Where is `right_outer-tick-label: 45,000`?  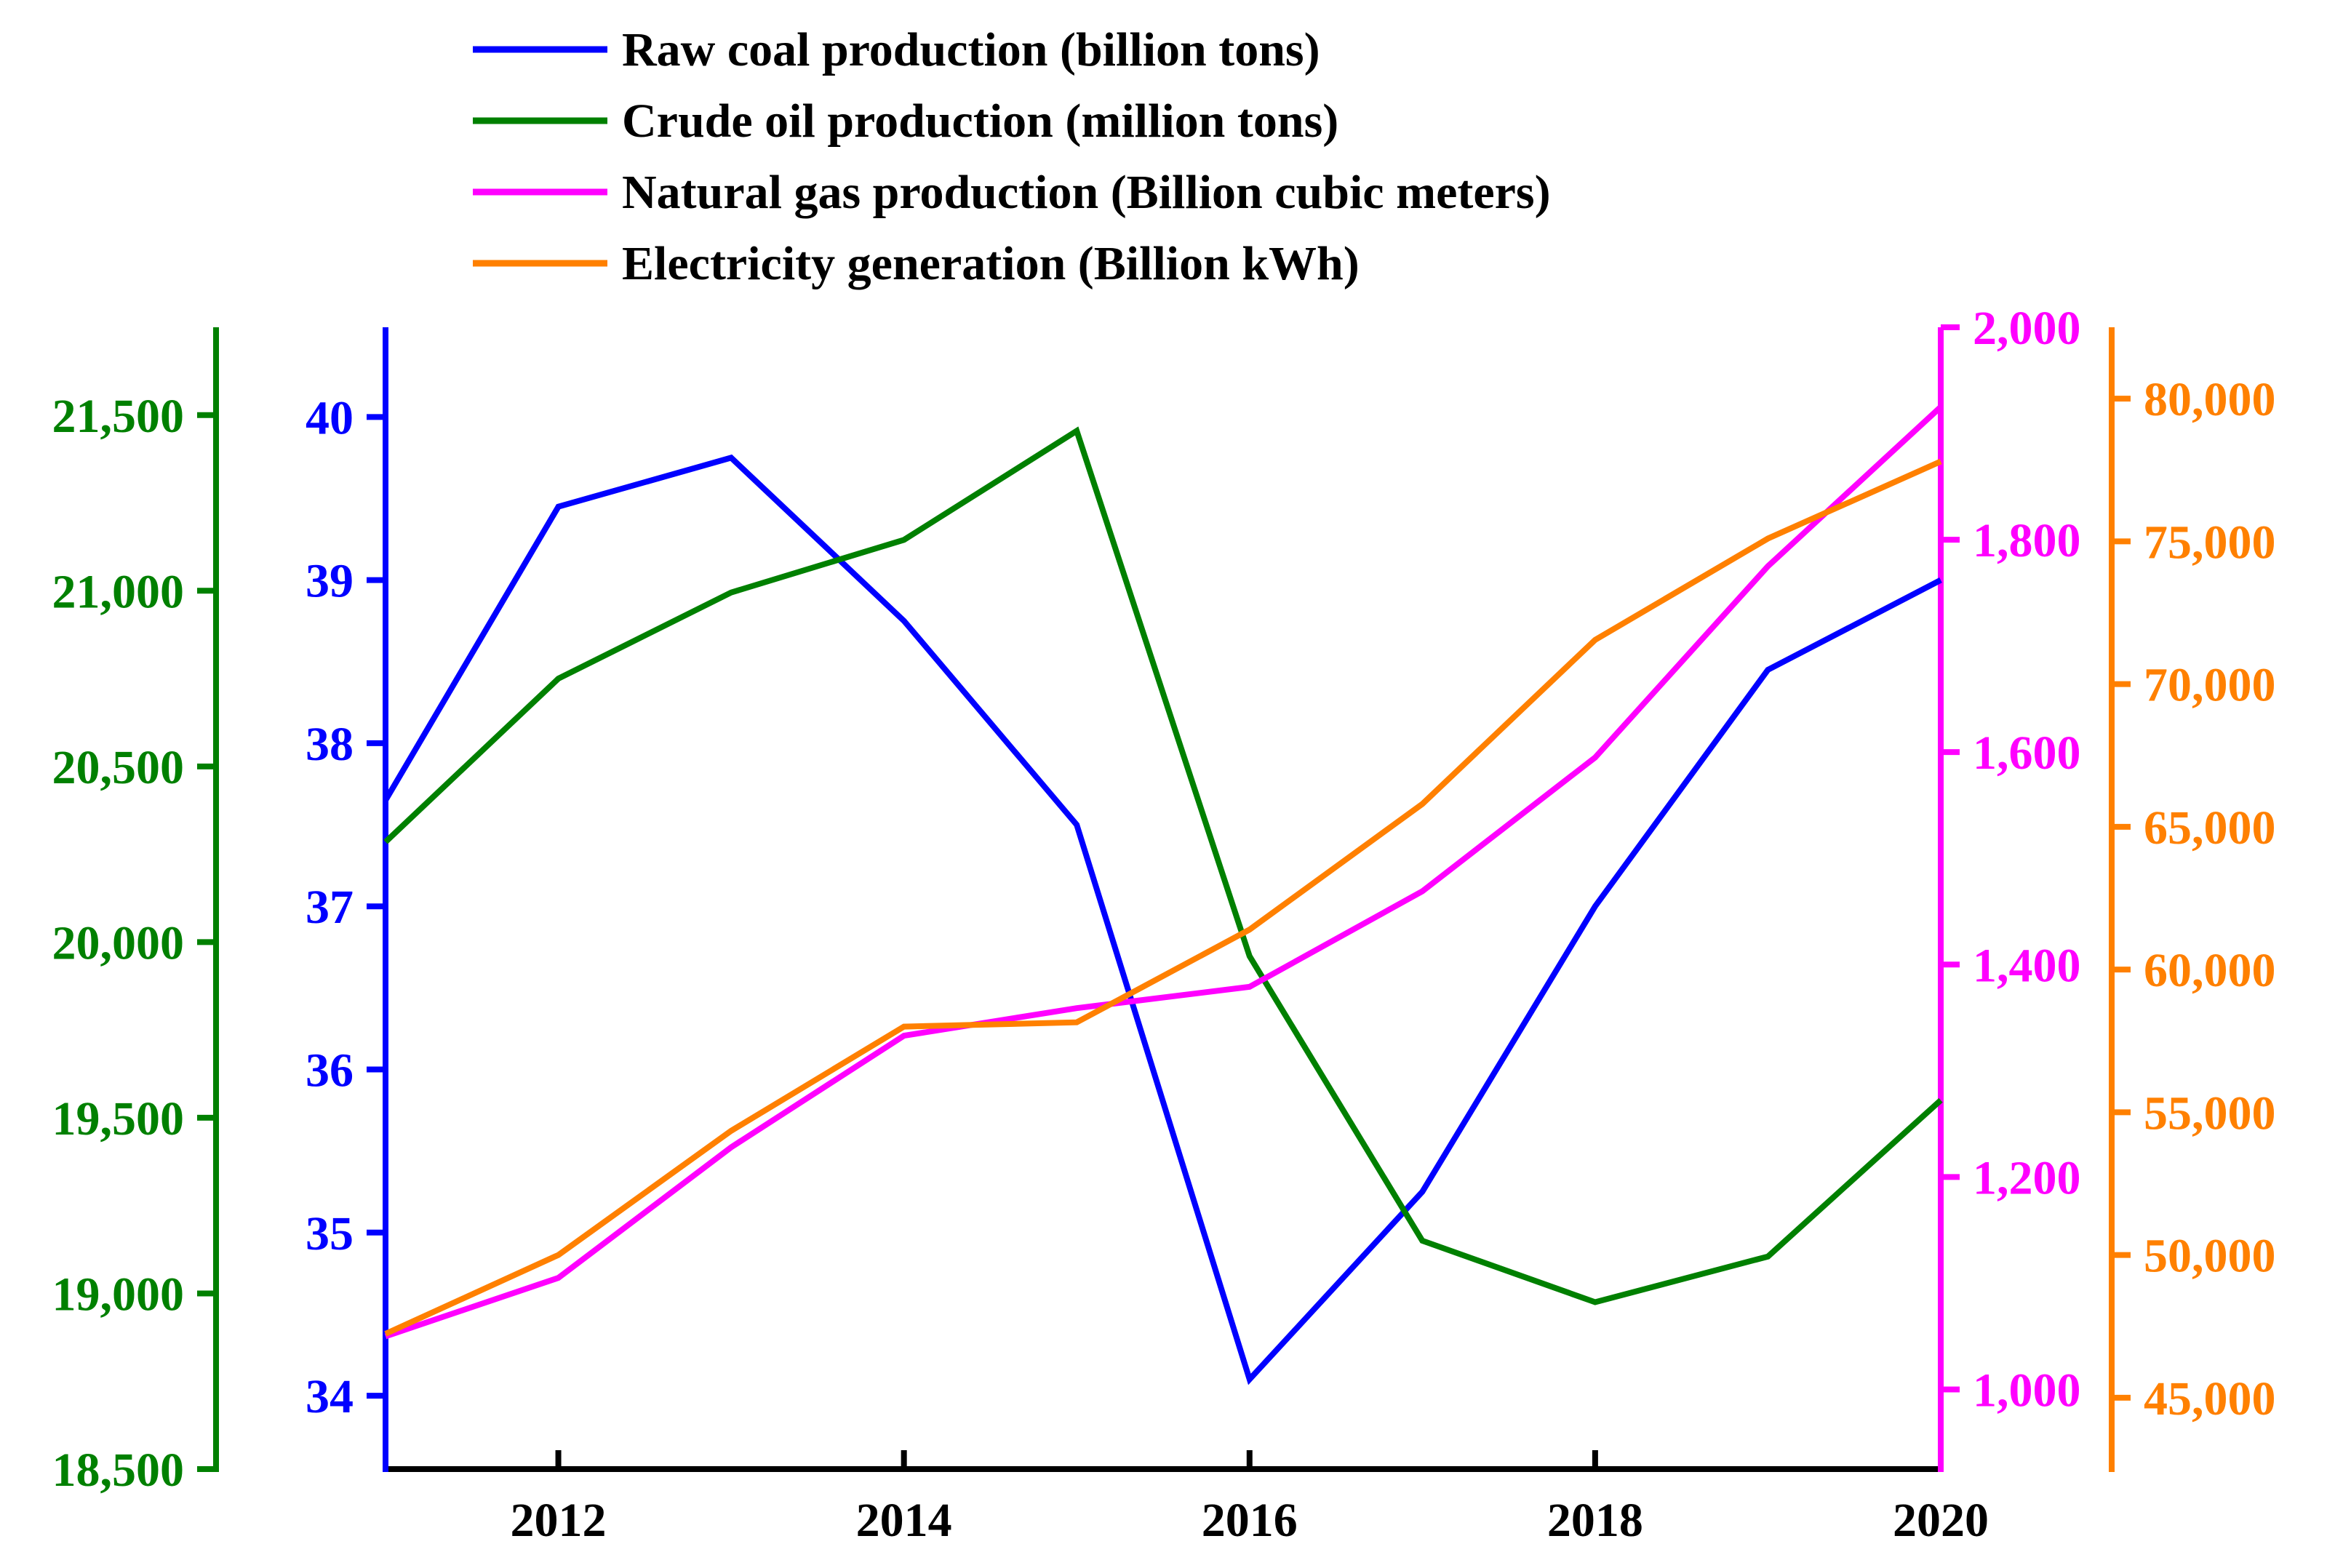 right_outer-tick-label: 45,000 is located at coordinates (2210, 1398).